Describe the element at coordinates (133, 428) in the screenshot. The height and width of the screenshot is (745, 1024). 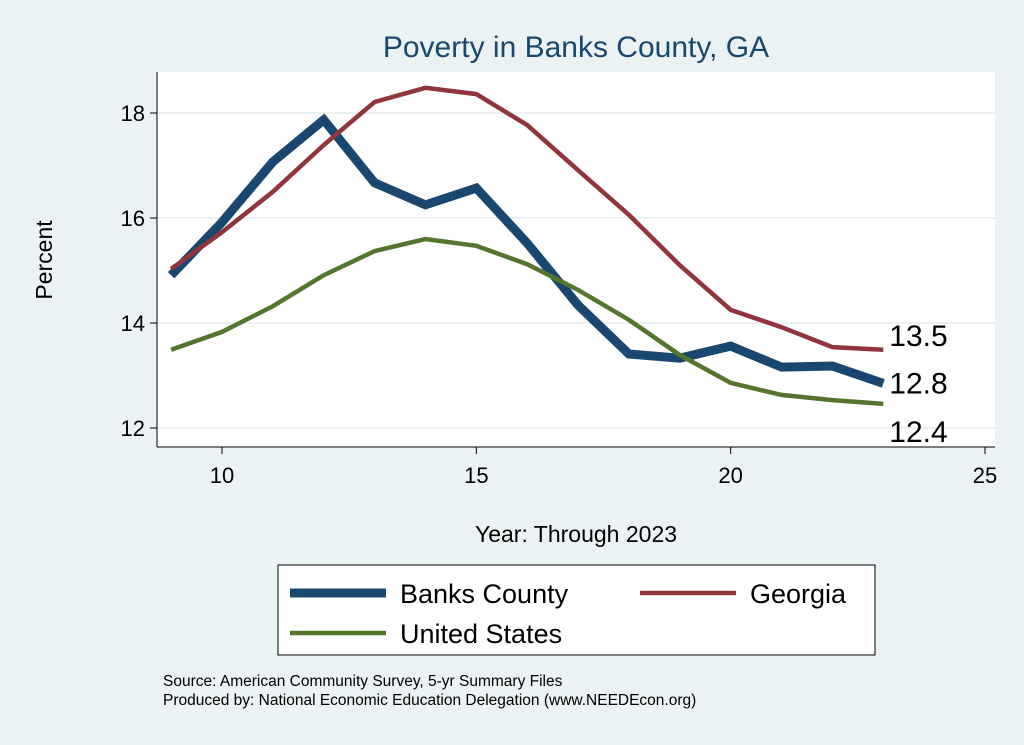
I see `y-tick-label: 12` at that location.